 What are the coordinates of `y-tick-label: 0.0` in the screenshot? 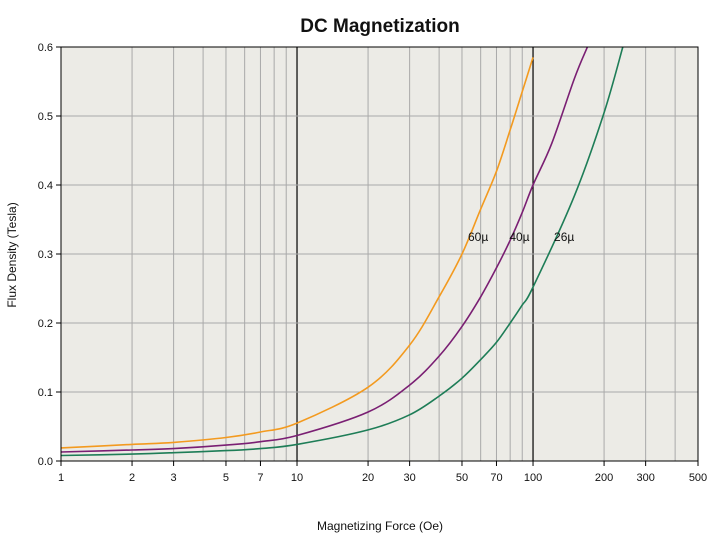 It's located at (45, 462).